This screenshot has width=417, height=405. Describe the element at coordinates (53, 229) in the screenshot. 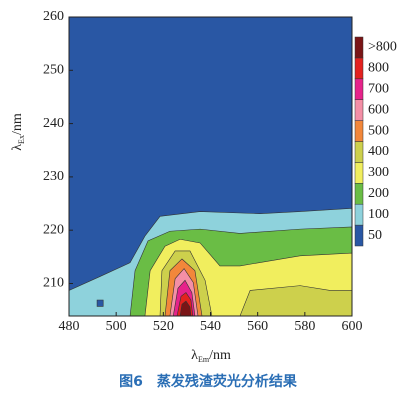

I see `y-tick-label: 220` at that location.